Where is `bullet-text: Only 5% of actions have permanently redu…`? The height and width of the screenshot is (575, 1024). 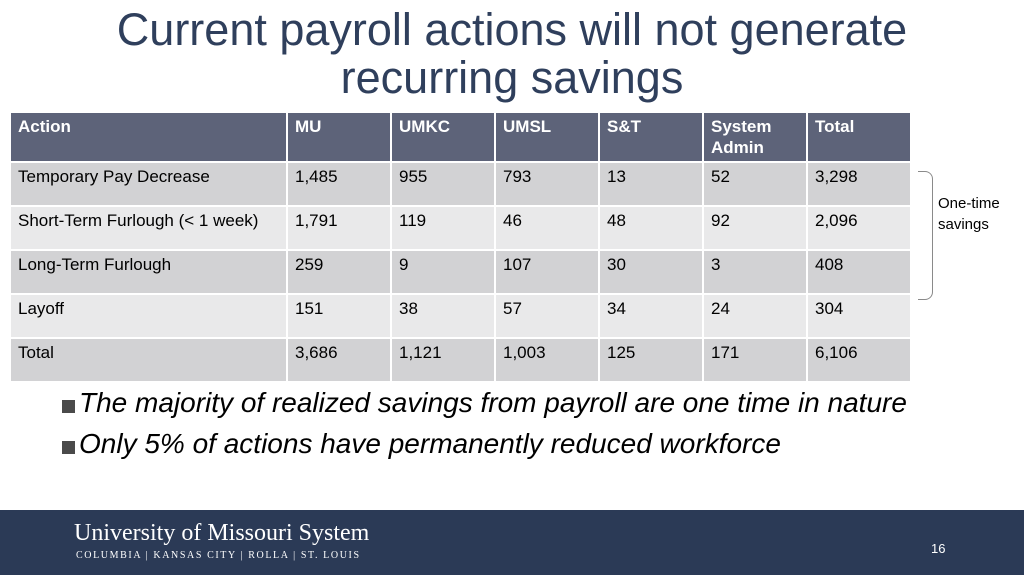 bullet-text: Only 5% of actions have permanently redu… is located at coordinates (430, 443).